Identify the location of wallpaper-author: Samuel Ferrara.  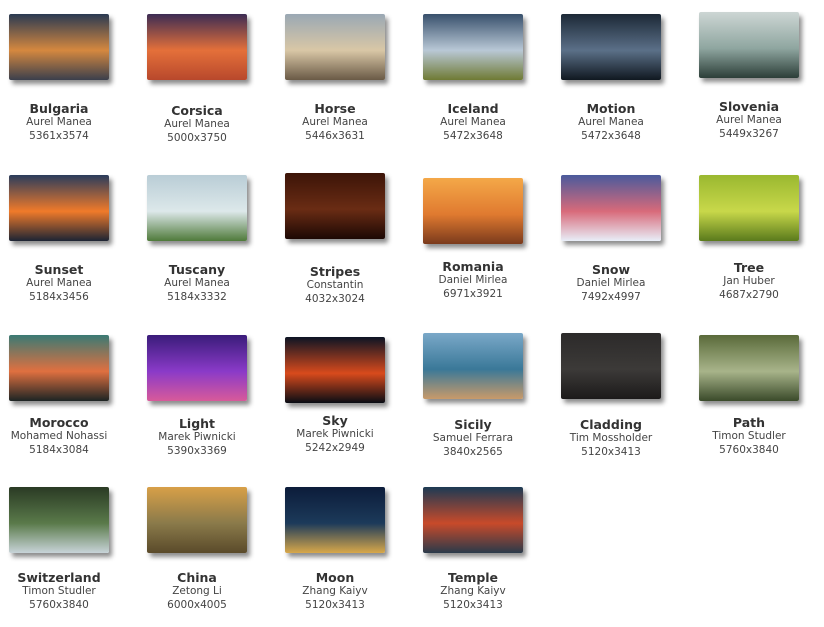
(473, 438).